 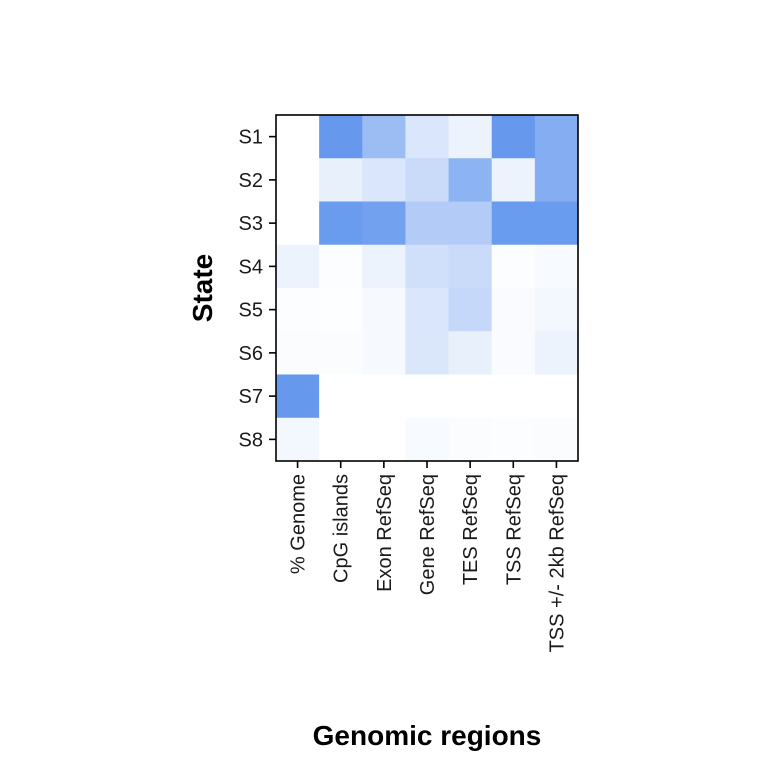 What do you see at coordinates (299, 524) in the screenshot?
I see `x-tick-label: % Genome` at bounding box center [299, 524].